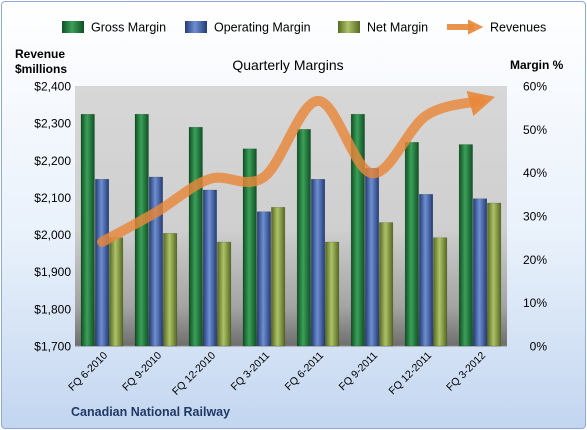 The image size is (587, 430). I want to click on x-tick-label: FQ 6-2010, so click(88, 372).